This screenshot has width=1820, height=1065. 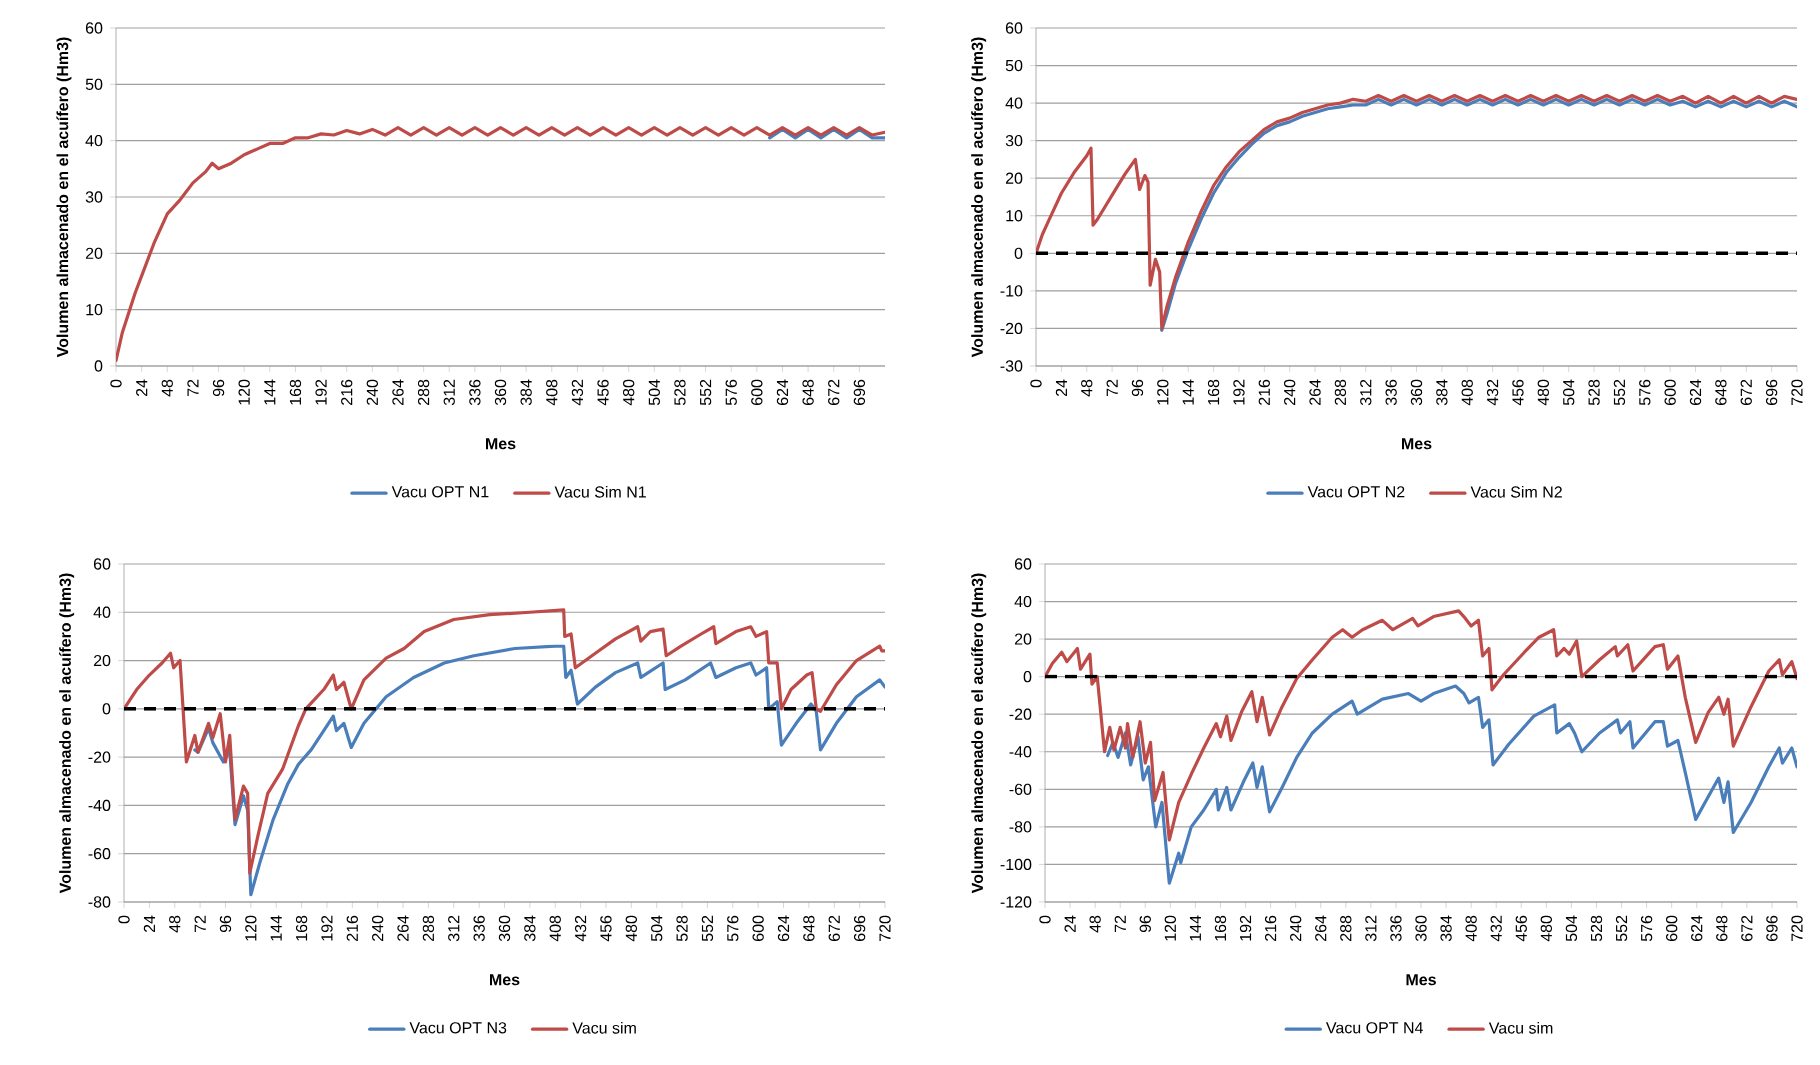 I want to click on x-tick-label: 384, so click(x=1442, y=392).